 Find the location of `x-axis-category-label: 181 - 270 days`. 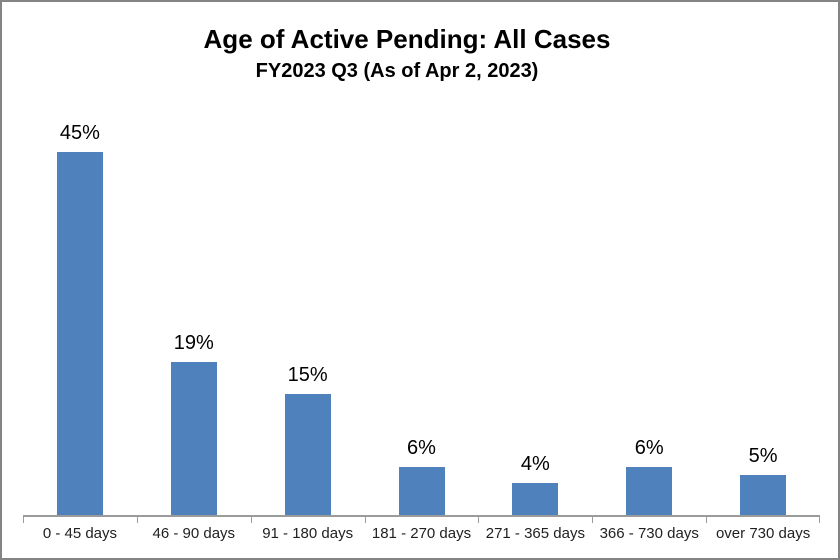

x-axis-category-label: 181 - 270 days is located at coordinates (421, 533).